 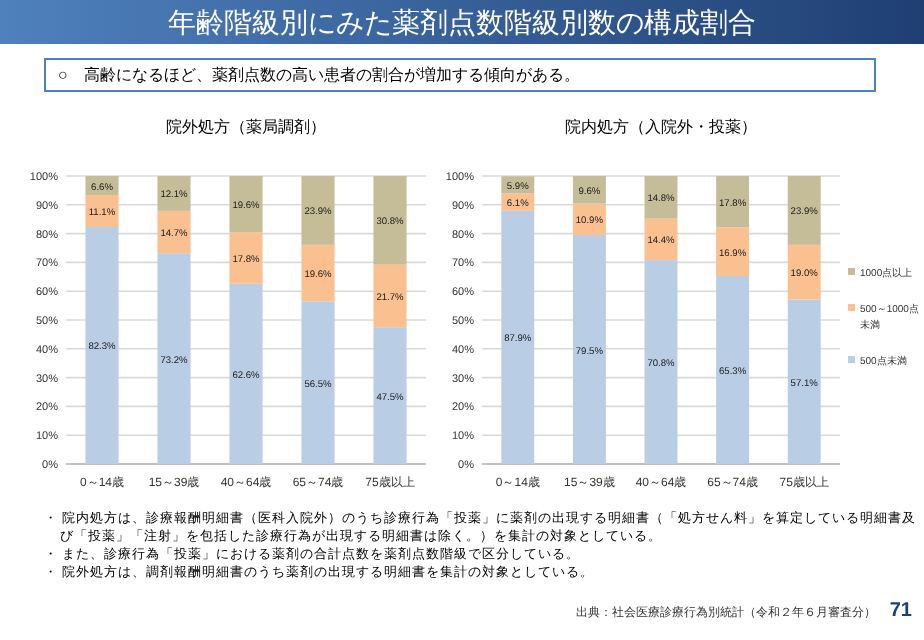 I want to click on text: 年齢階級別にみた薬剤点数階級別数の構成割合, so click(x=462, y=22).